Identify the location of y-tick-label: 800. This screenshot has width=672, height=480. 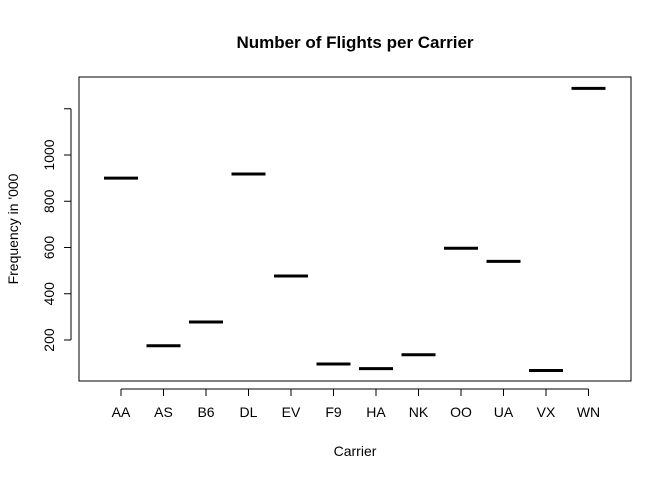
(49, 201).